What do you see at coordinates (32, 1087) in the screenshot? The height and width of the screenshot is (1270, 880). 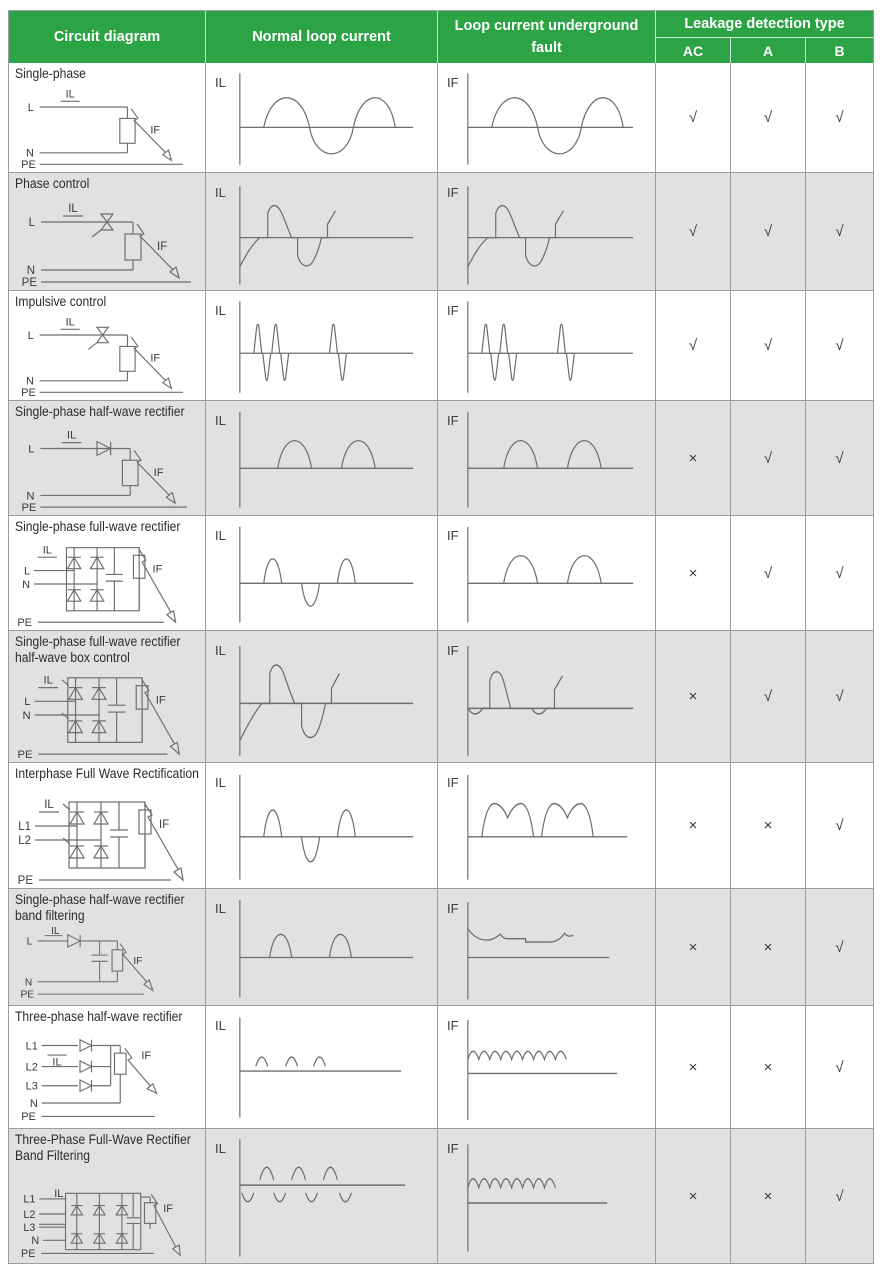 I see `svg-text: L3` at bounding box center [32, 1087].